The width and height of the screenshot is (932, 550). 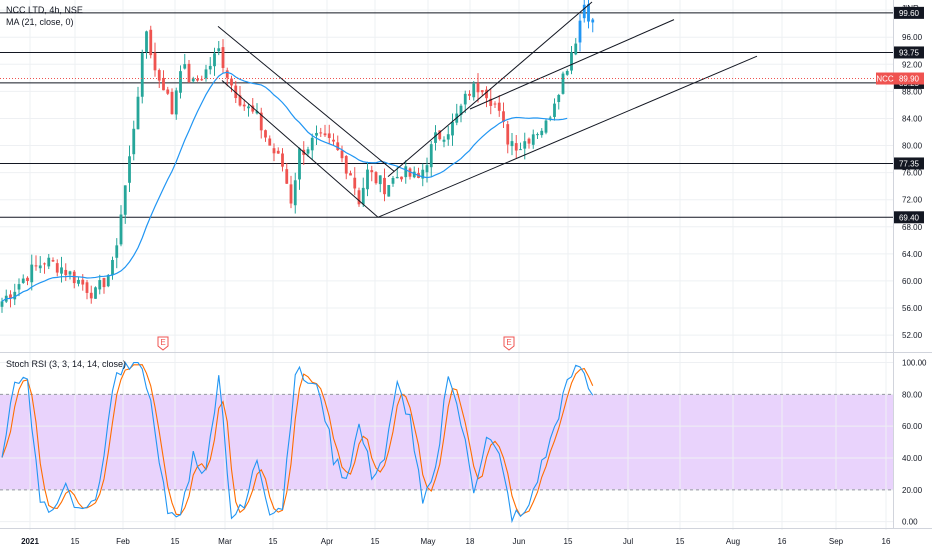 I want to click on earnings-marker-label: E, so click(x=508, y=342).